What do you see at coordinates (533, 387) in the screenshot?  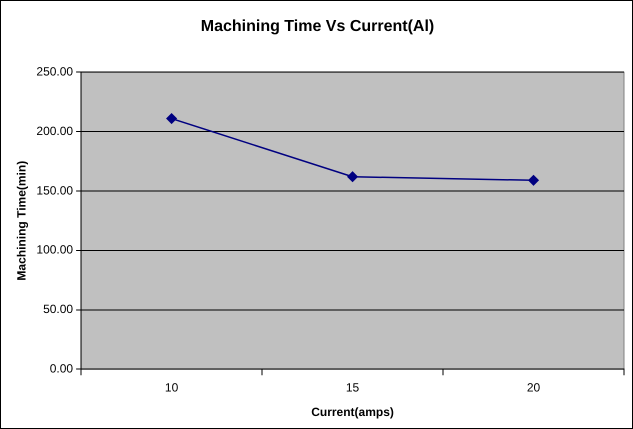 I see `x-tick-label: 20` at bounding box center [533, 387].